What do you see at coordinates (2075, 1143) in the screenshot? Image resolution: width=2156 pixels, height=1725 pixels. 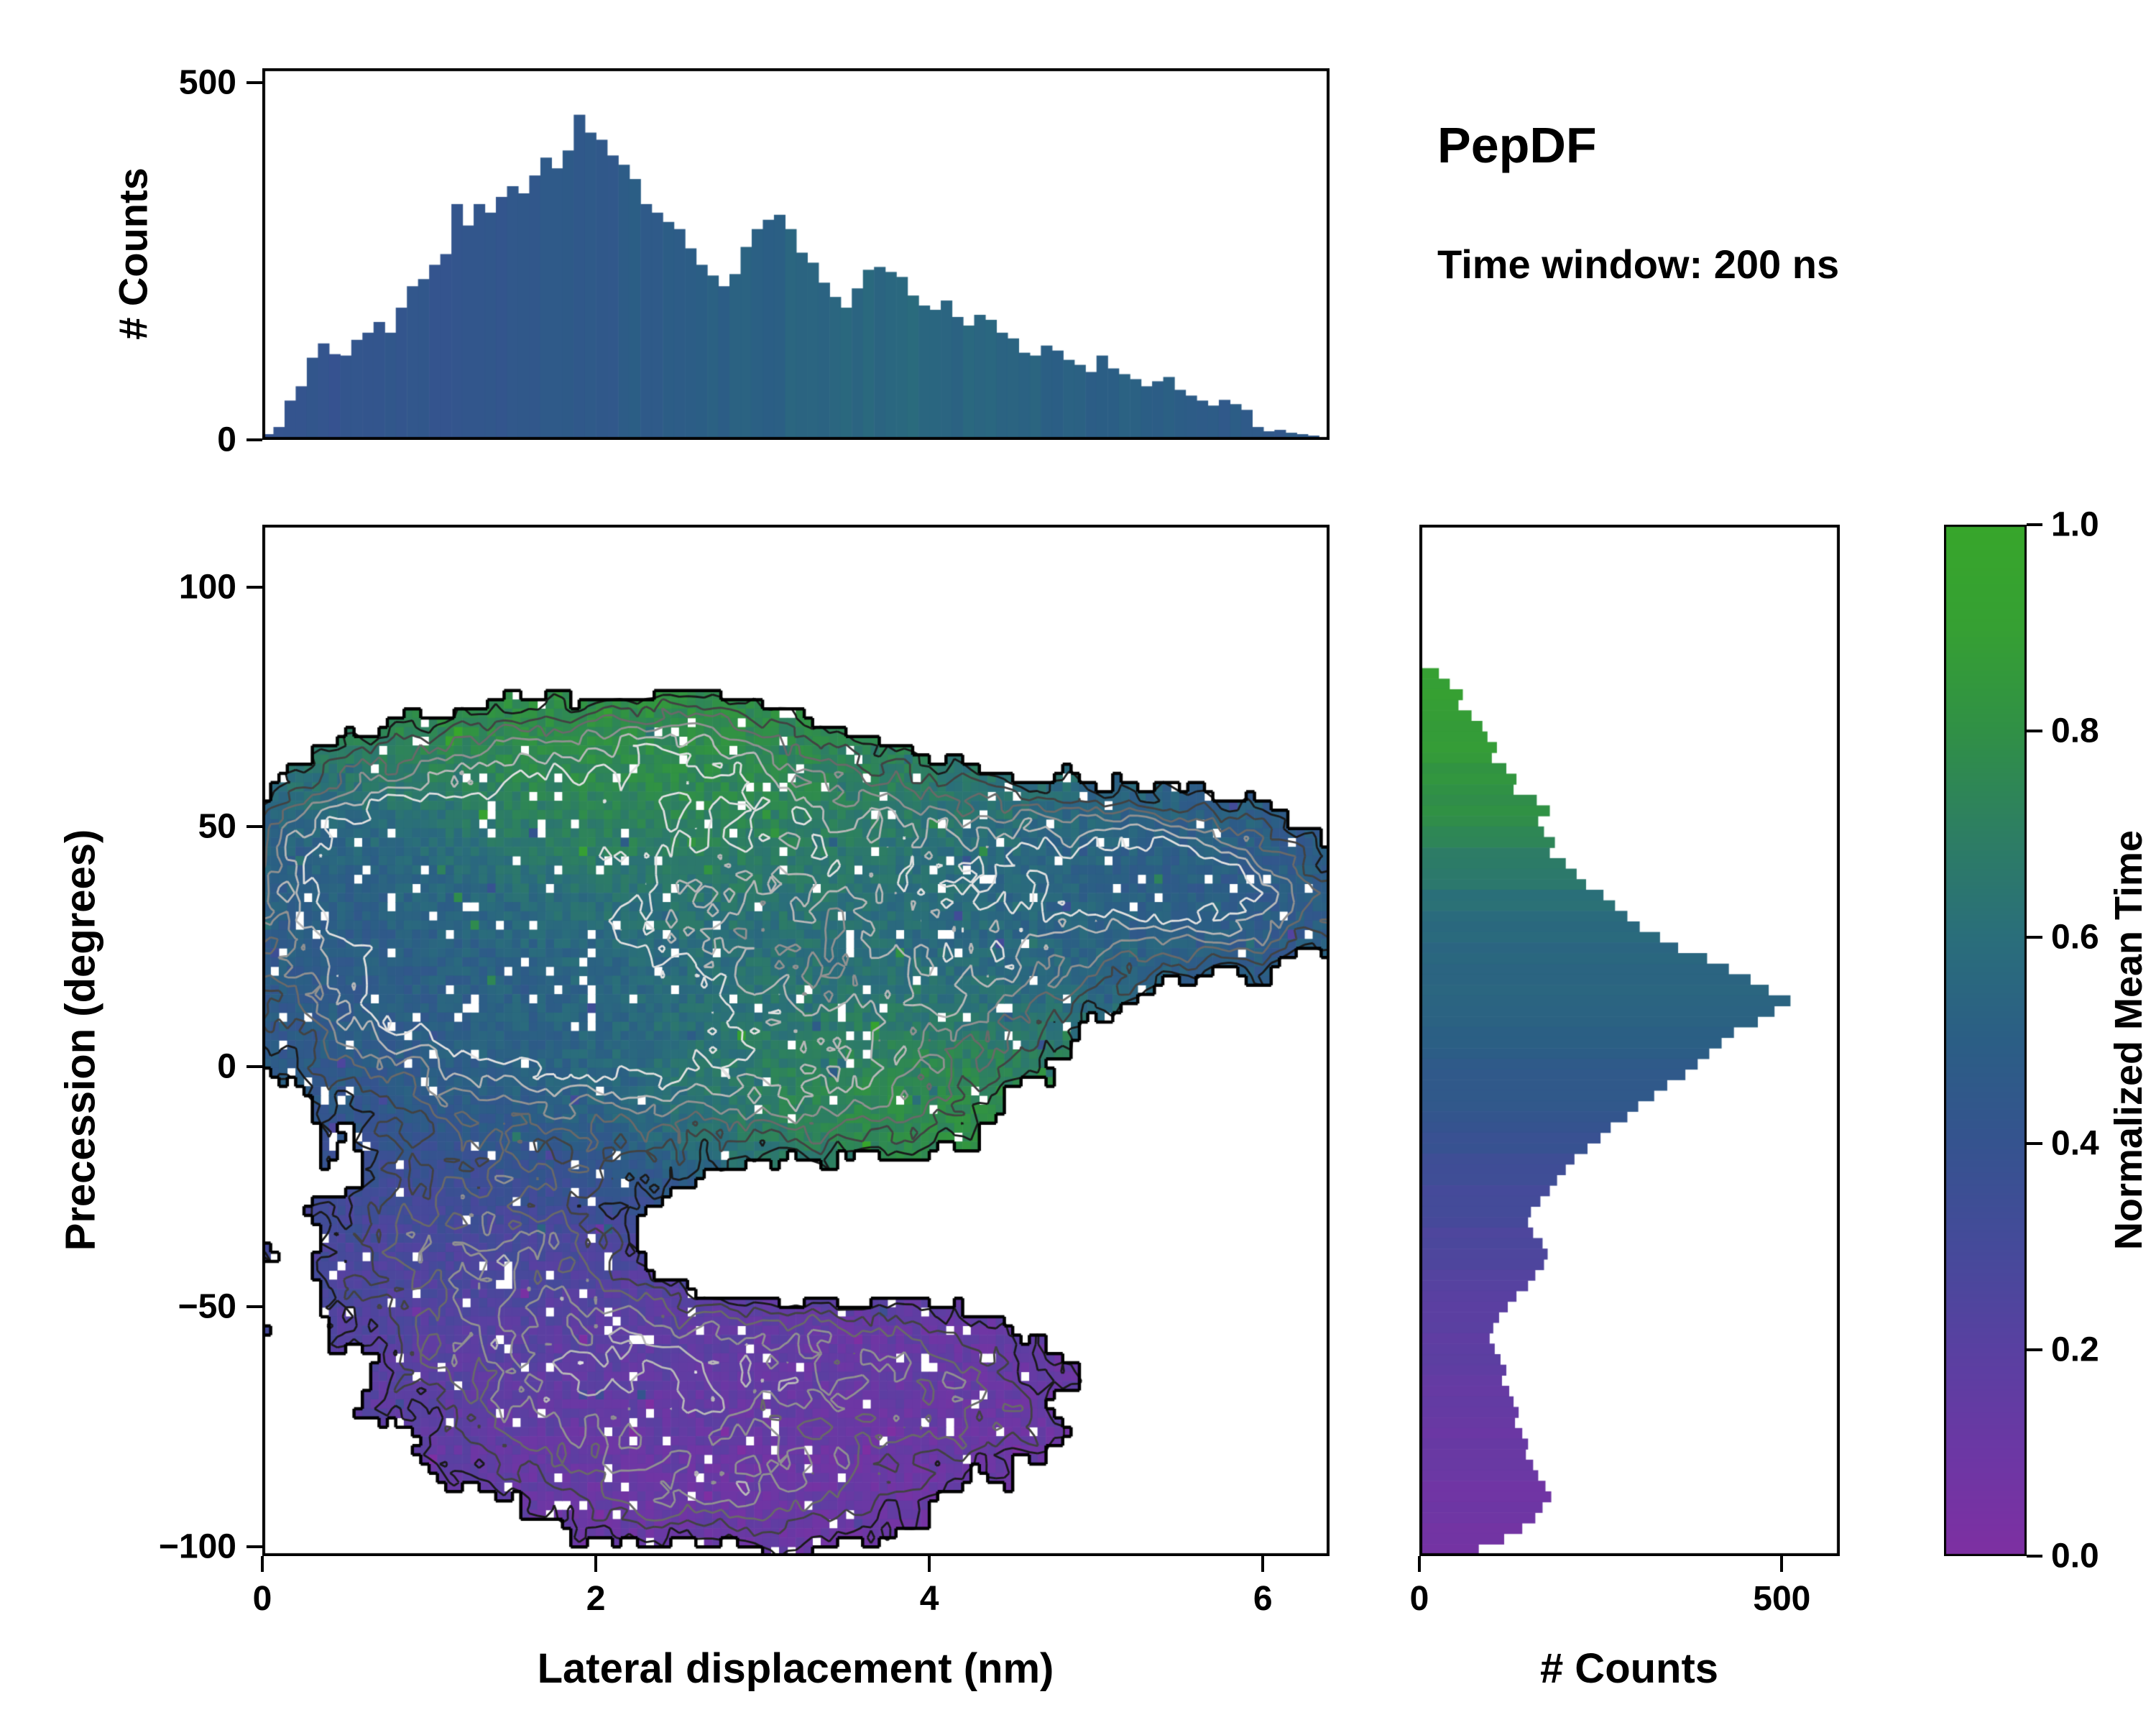 I see `tick-label: 0.4` at bounding box center [2075, 1143].